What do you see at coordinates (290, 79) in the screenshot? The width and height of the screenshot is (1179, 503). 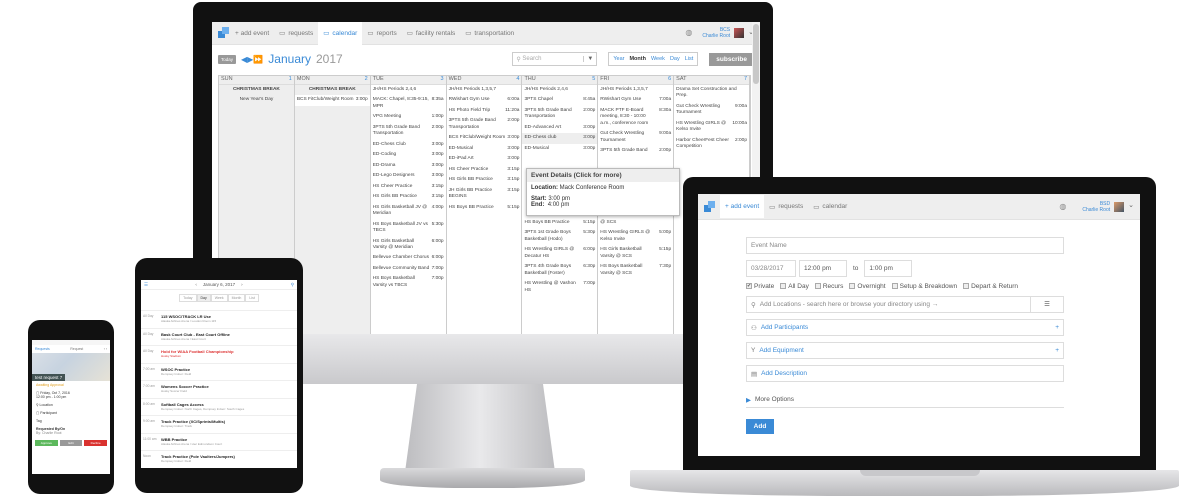 I see `day-number: 1` at bounding box center [290, 79].